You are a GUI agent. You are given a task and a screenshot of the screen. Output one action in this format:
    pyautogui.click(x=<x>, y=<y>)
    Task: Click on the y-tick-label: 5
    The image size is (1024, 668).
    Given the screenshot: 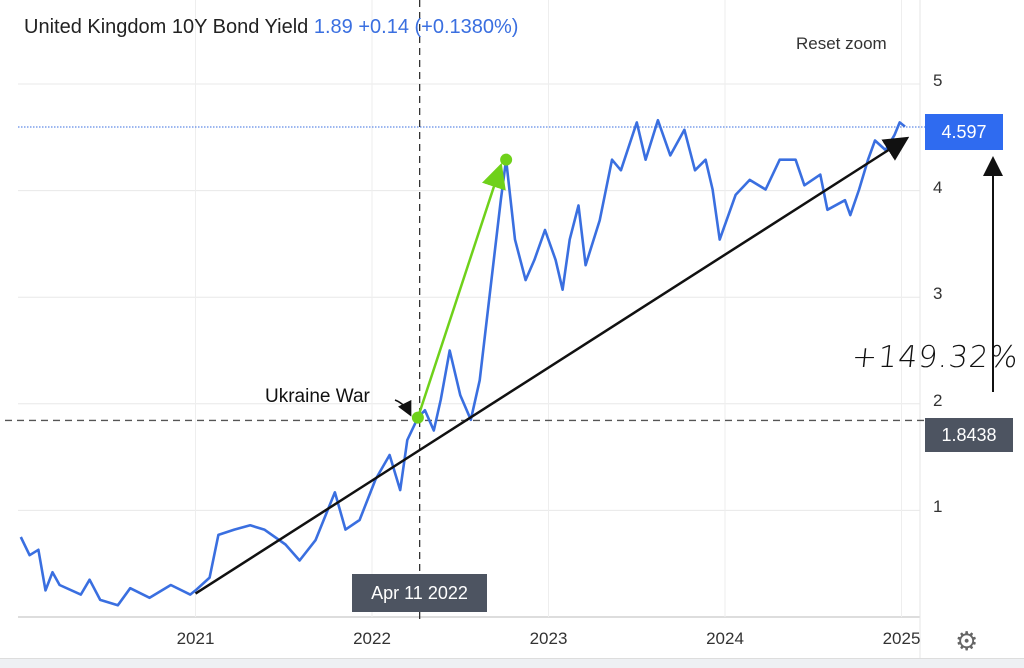 What is the action you would take?
    pyautogui.click(x=938, y=80)
    